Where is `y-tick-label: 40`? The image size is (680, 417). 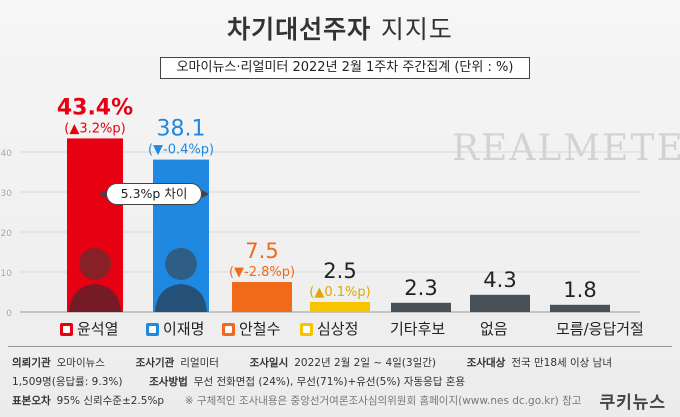 y-tick-label: 40 is located at coordinates (7, 154).